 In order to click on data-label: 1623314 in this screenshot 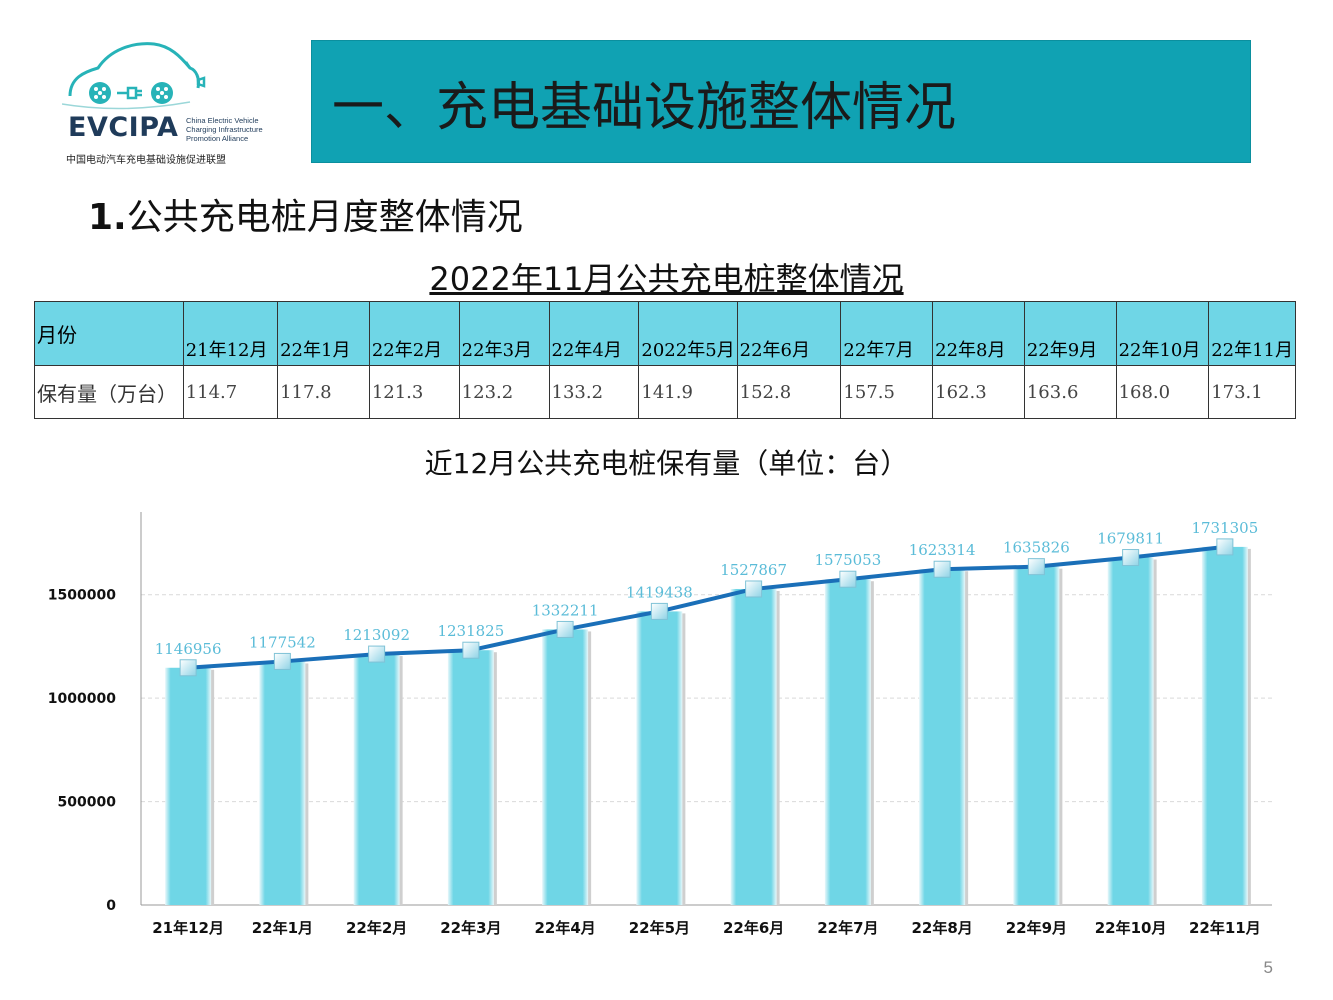, I will do `click(942, 550)`.